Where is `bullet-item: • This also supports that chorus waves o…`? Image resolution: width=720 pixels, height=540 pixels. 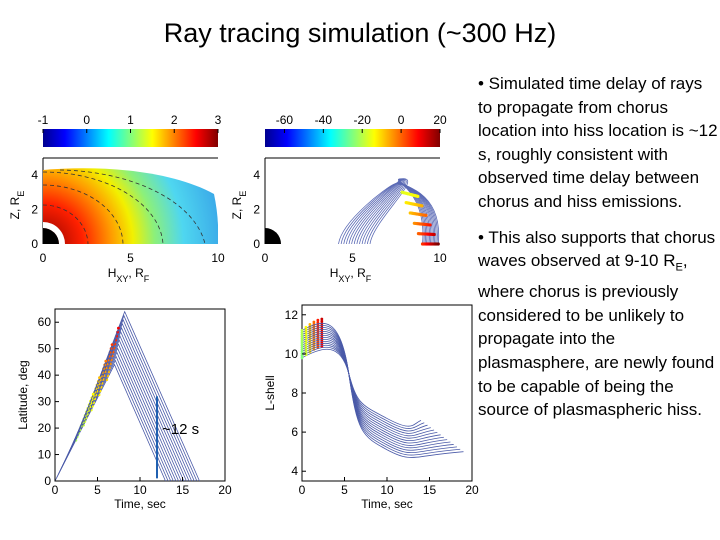
bullet-item: • This also supports that chorus waves o… is located at coordinates (599, 324).